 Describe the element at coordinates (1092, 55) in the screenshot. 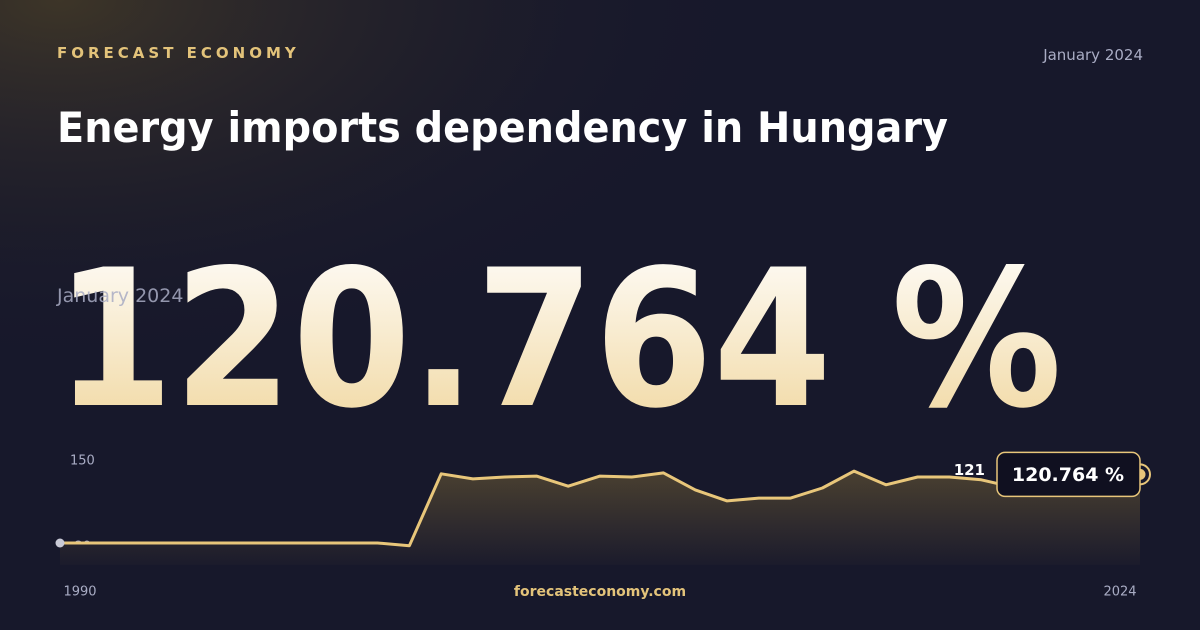

I see `date: January 2024` at that location.